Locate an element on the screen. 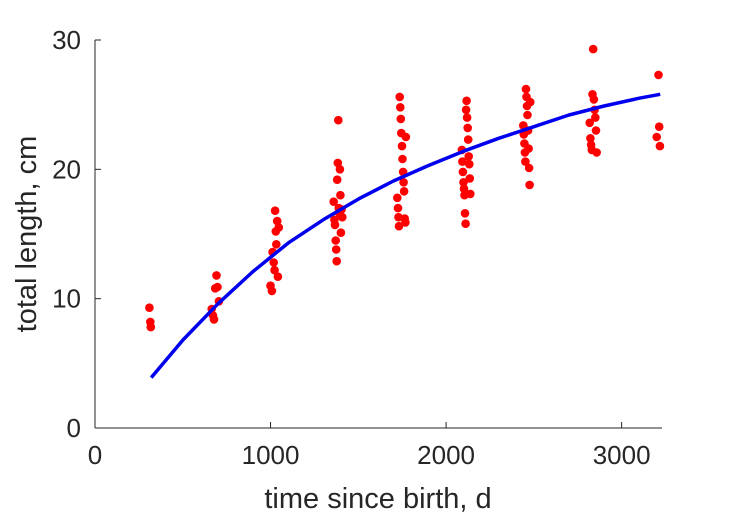  y-tick-label: 30 is located at coordinates (66, 40).